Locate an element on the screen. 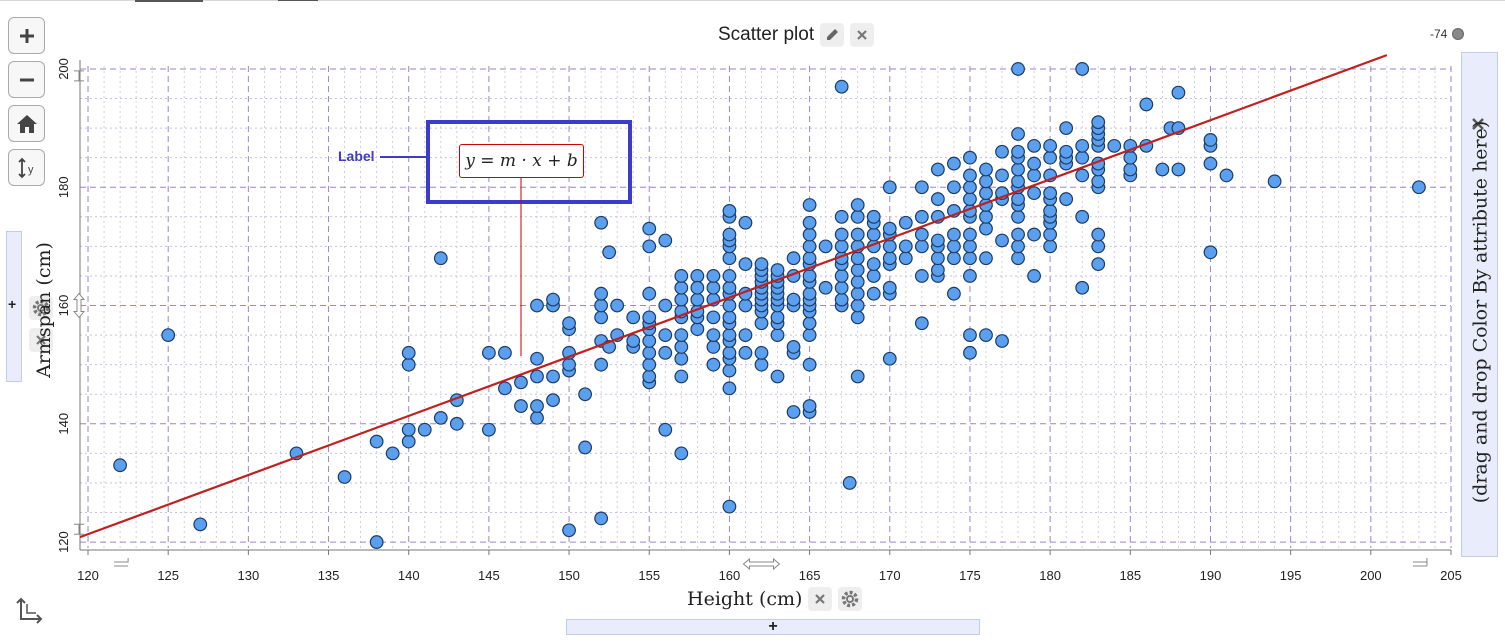 The width and height of the screenshot is (1505, 643). zoom-out-button is located at coordinates (26, 79).